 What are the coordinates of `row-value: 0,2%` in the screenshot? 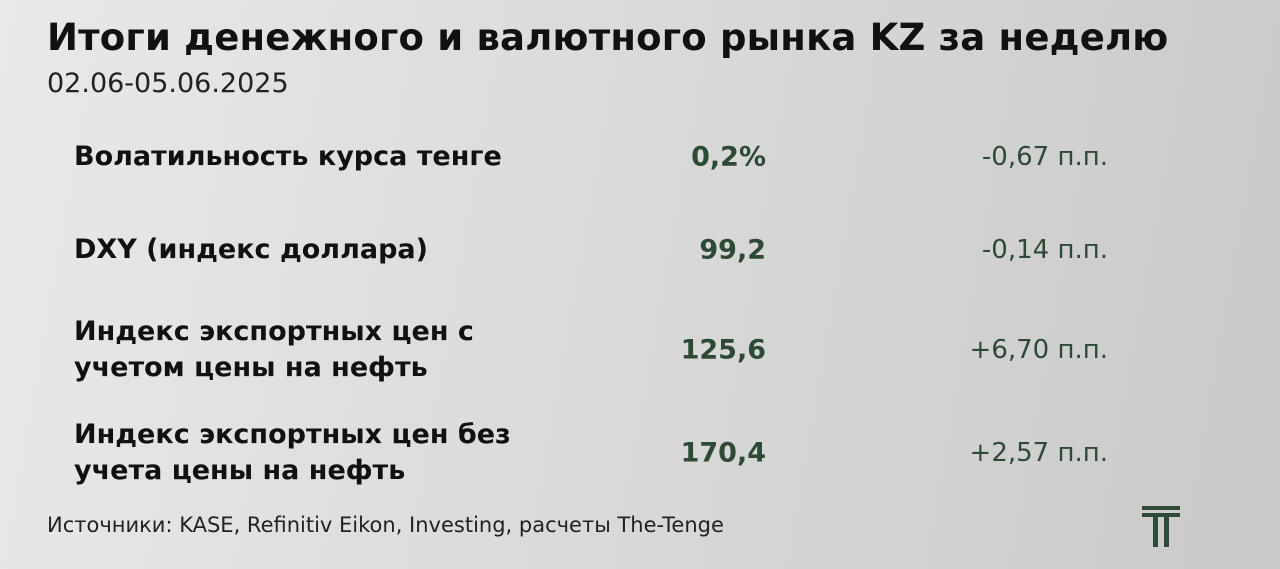 It's located at (728, 157).